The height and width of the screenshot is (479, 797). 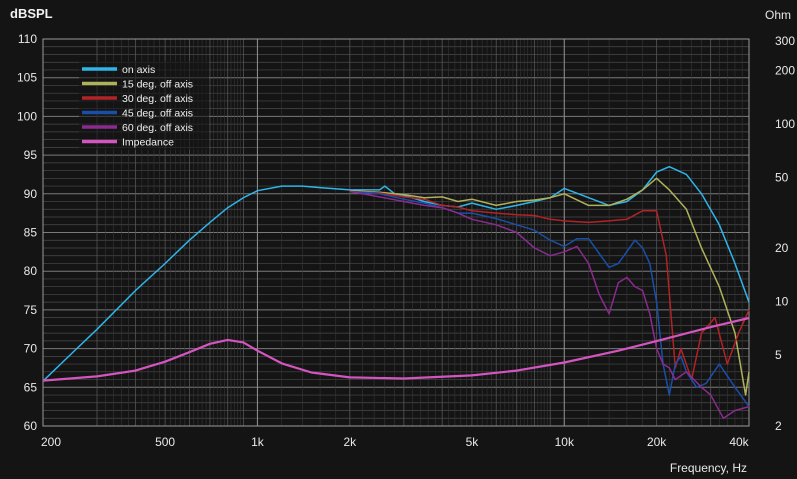 What do you see at coordinates (565, 442) in the screenshot?
I see `x-tick-label: 10k` at bounding box center [565, 442].